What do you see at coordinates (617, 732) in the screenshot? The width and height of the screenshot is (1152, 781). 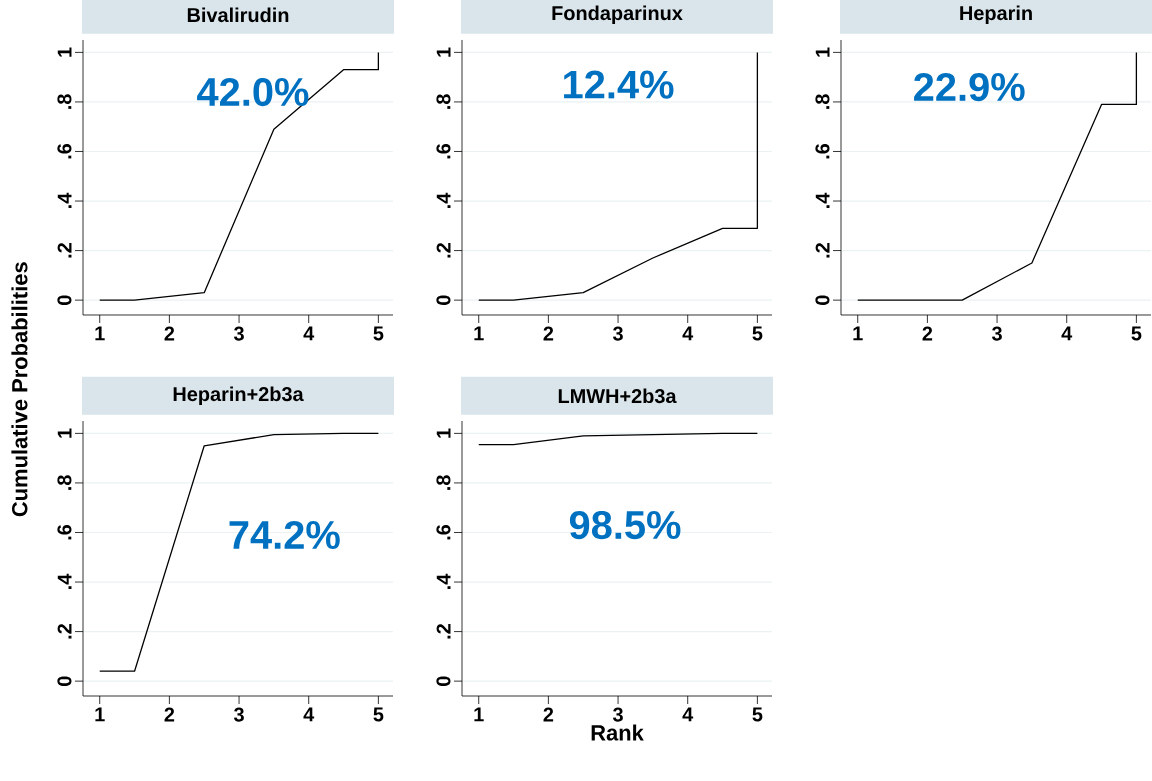 I see `x-axis-title: Rank` at bounding box center [617, 732].